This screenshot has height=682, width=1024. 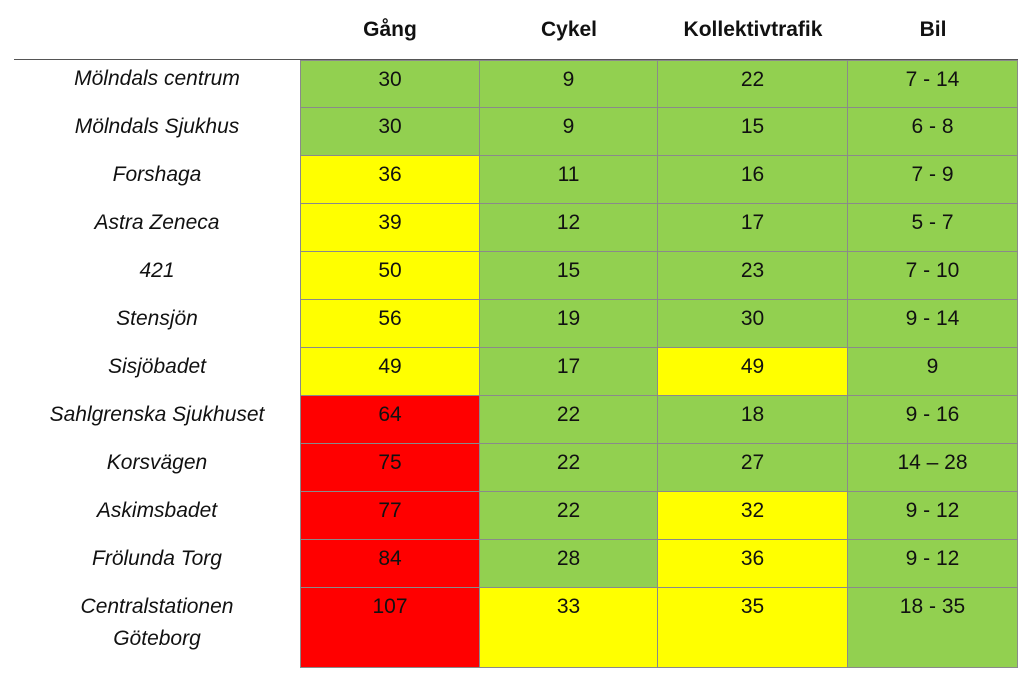 I want to click on cell-kollektivtrafik: 23, so click(x=753, y=276).